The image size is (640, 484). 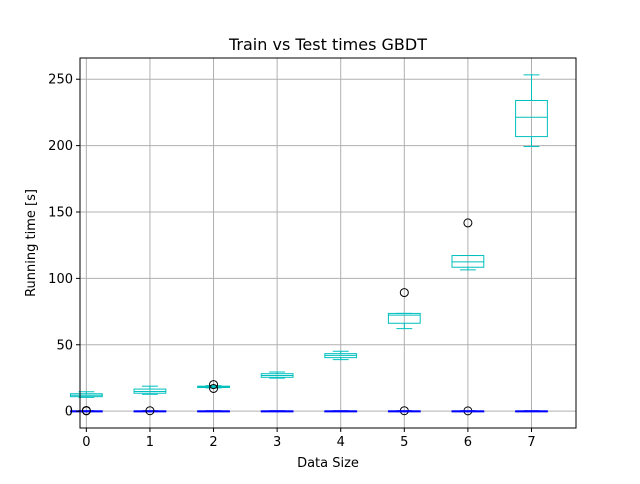 What do you see at coordinates (404, 442) in the screenshot?
I see `x-tick-label: 5` at bounding box center [404, 442].